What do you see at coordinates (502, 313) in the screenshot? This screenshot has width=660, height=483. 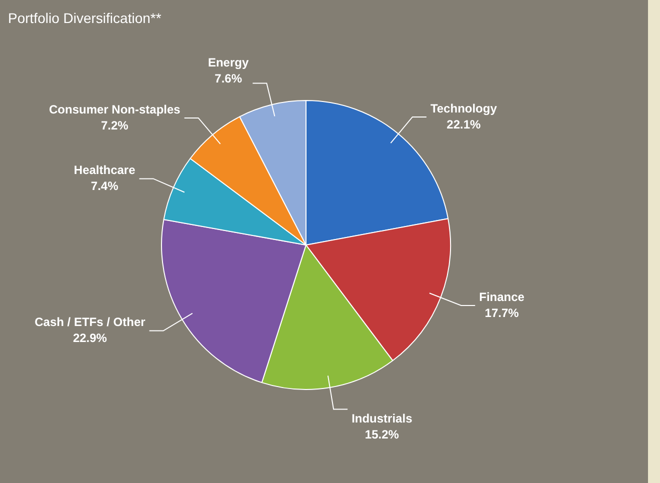 I see `data-label: 17.7%` at bounding box center [502, 313].